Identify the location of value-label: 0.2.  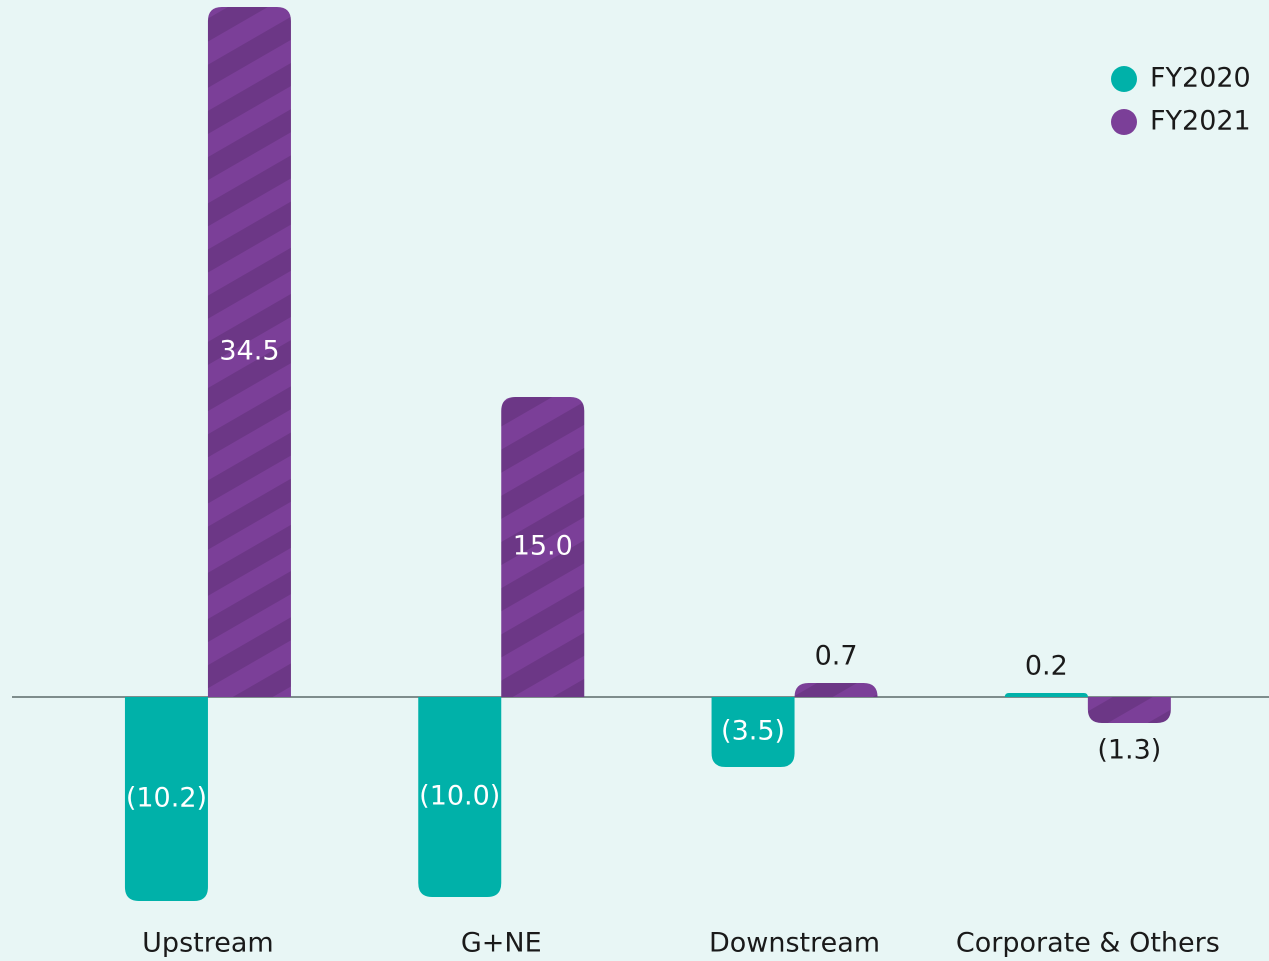
(1046, 666).